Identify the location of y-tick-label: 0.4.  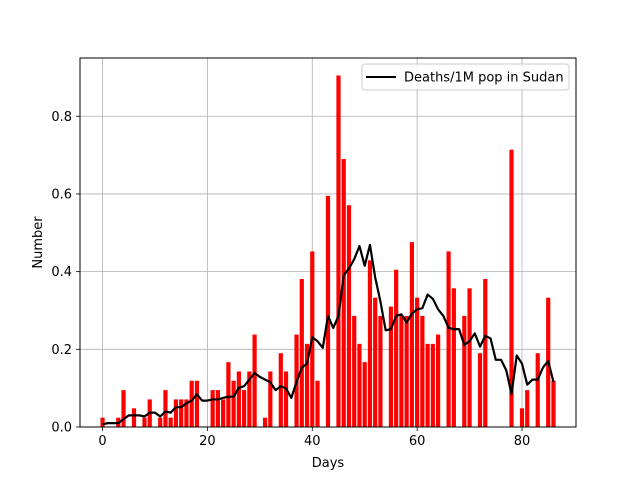
(61, 272).